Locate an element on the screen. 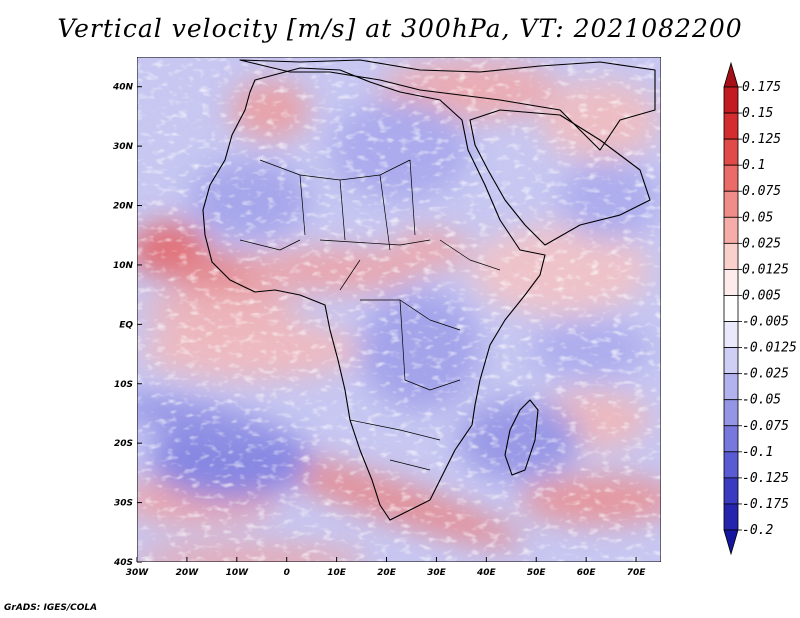  lon-tick-label: 0 is located at coordinates (287, 573).